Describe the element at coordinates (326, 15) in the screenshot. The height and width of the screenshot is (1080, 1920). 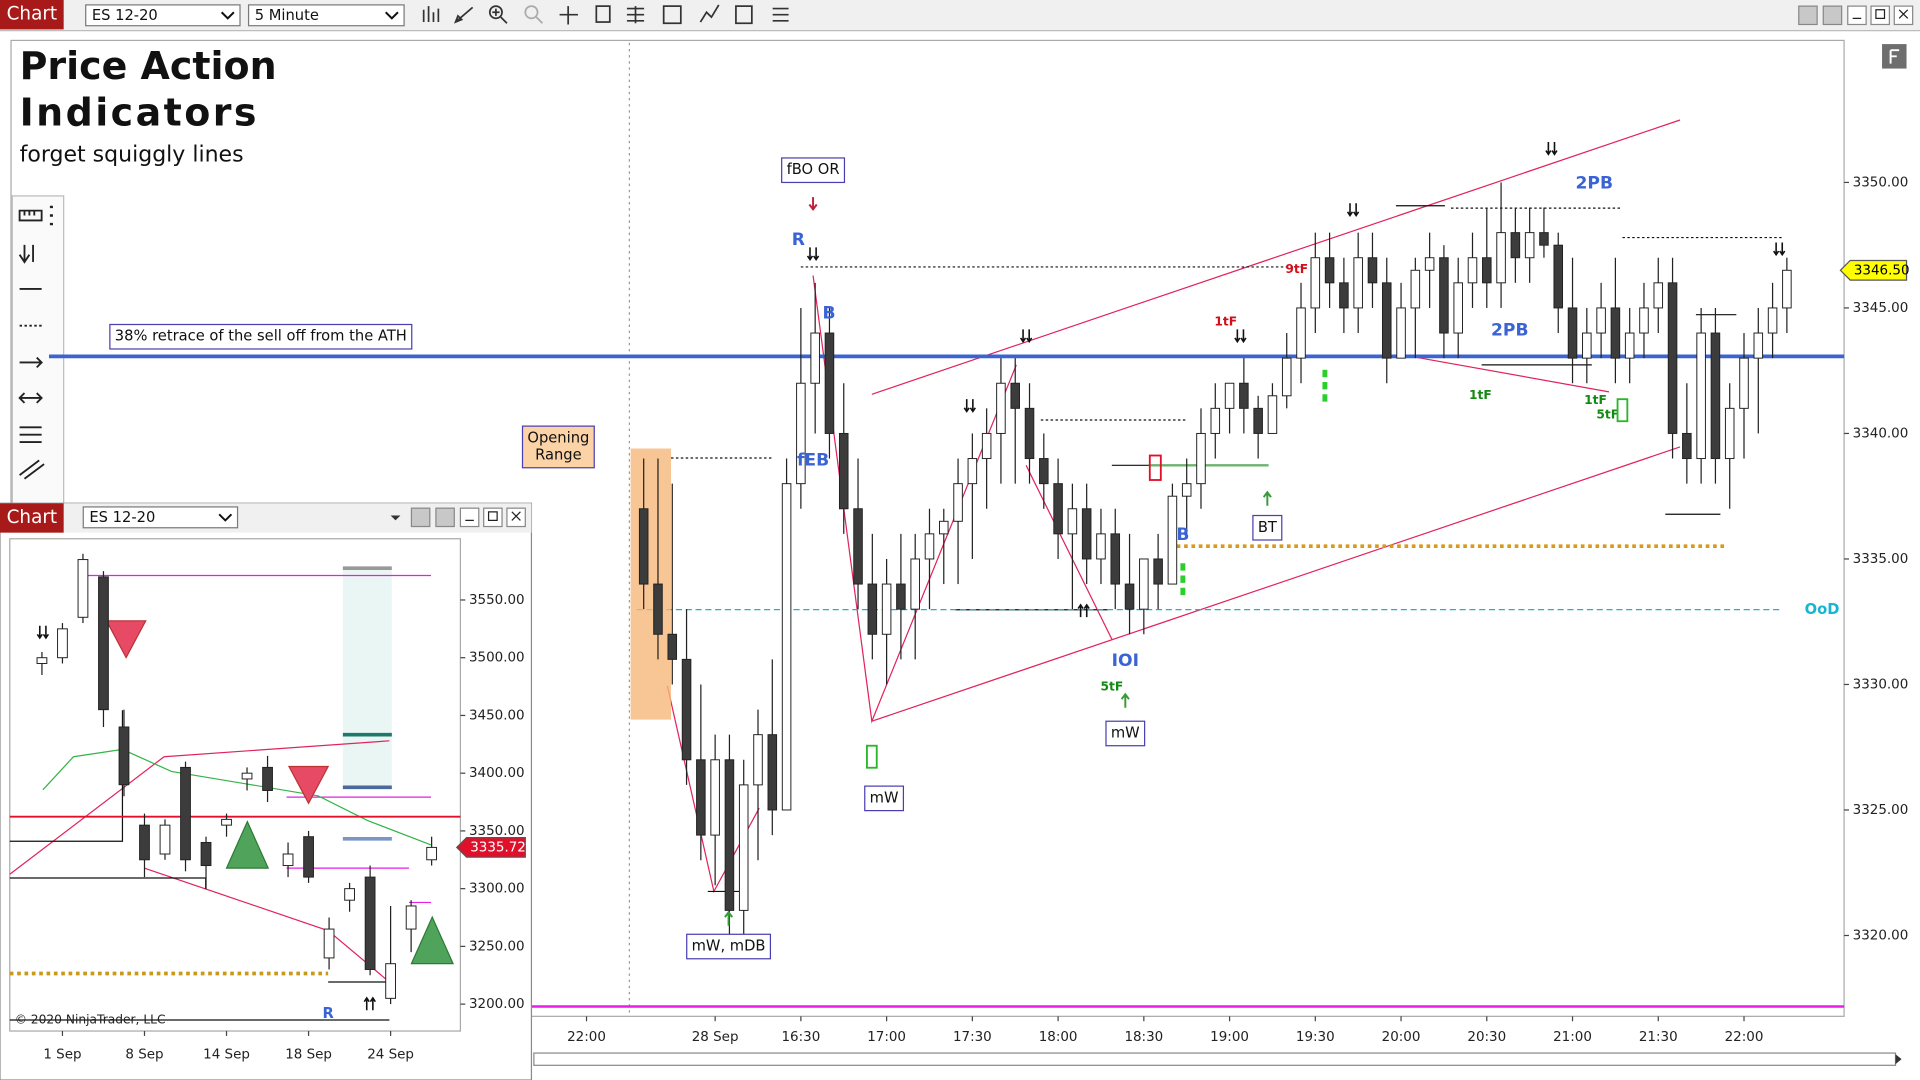
I see `interval-select` at that location.